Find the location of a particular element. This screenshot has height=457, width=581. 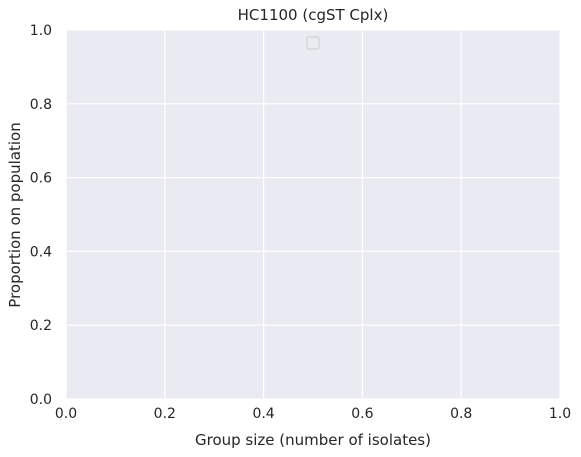

y-tick-label: 0.0 is located at coordinates (41, 400).